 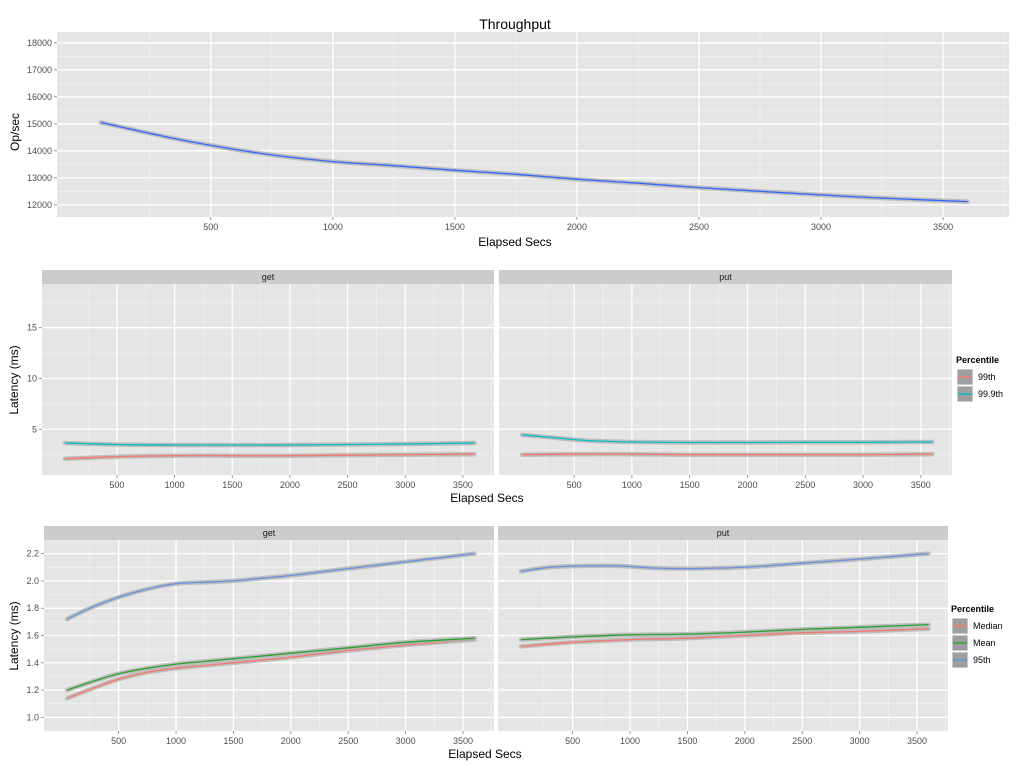 What do you see at coordinates (39, 124) in the screenshot?
I see `y-tick-label: 15000` at bounding box center [39, 124].